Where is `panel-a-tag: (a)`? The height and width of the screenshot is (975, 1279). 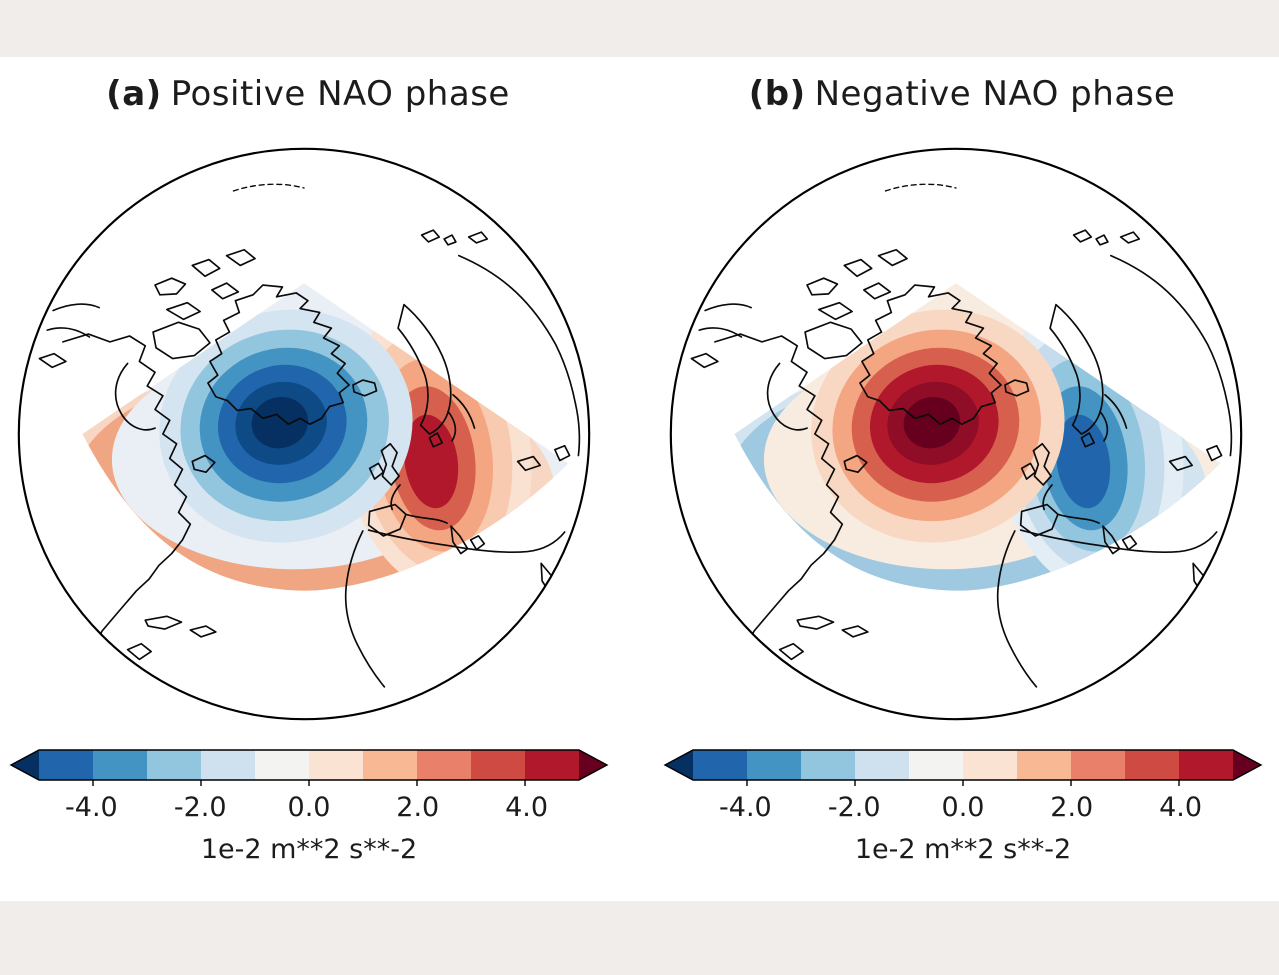
panel-a-tag: (a) is located at coordinates (134, 94).